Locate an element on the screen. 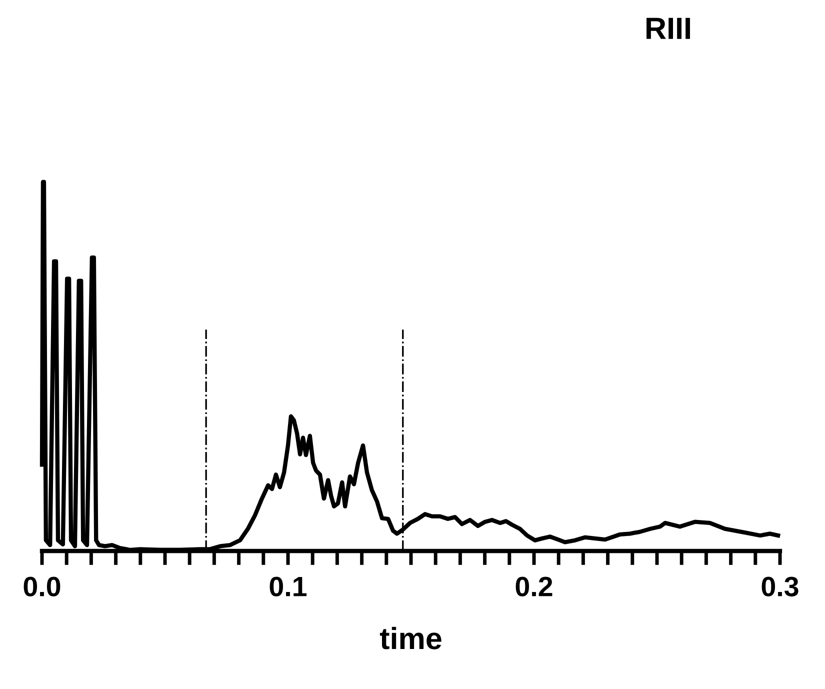 This screenshot has width=825, height=689. x-tick-label: 0.1 is located at coordinates (288, 586).